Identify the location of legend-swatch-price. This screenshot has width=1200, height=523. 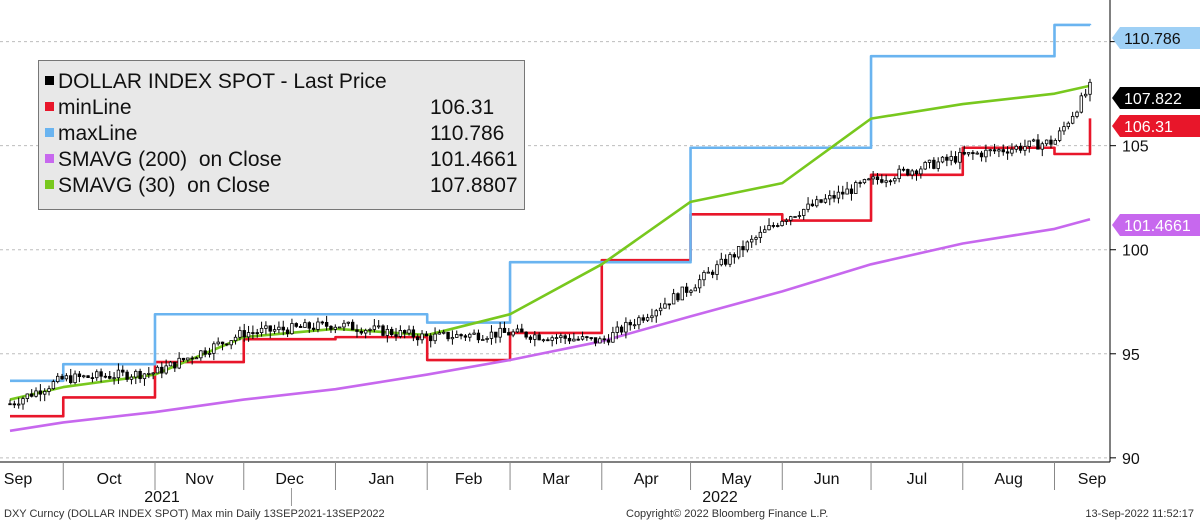
(49, 80).